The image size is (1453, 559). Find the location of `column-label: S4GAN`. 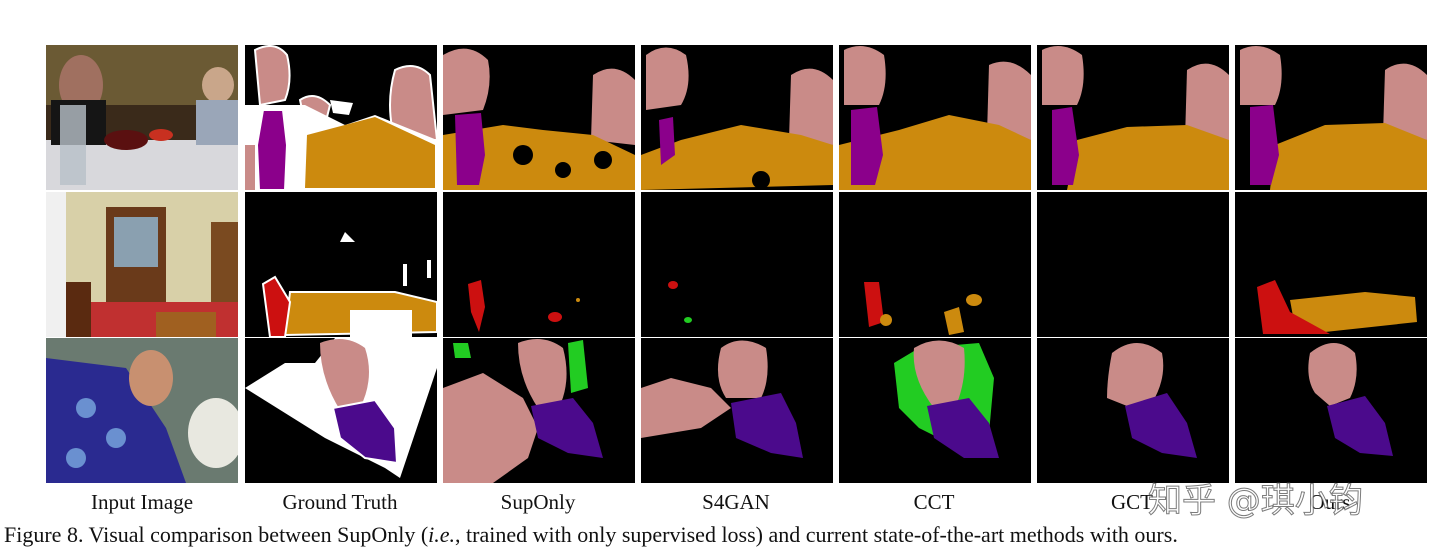

column-label: S4GAN is located at coordinates (736, 502).